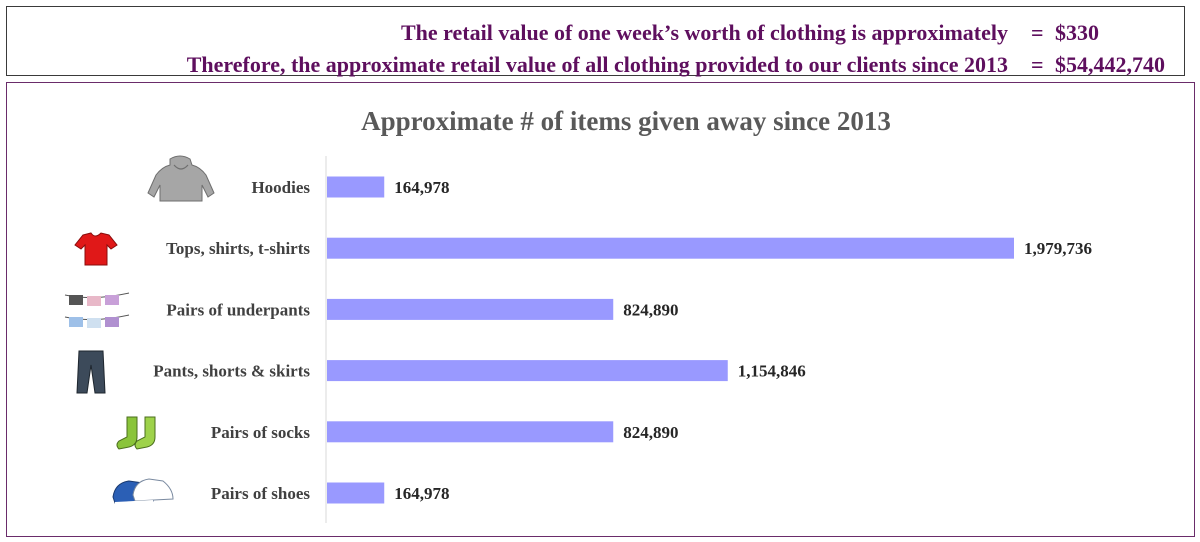  What do you see at coordinates (1077, 32) in the screenshot?
I see `weekly-value-amount: $330` at bounding box center [1077, 32].